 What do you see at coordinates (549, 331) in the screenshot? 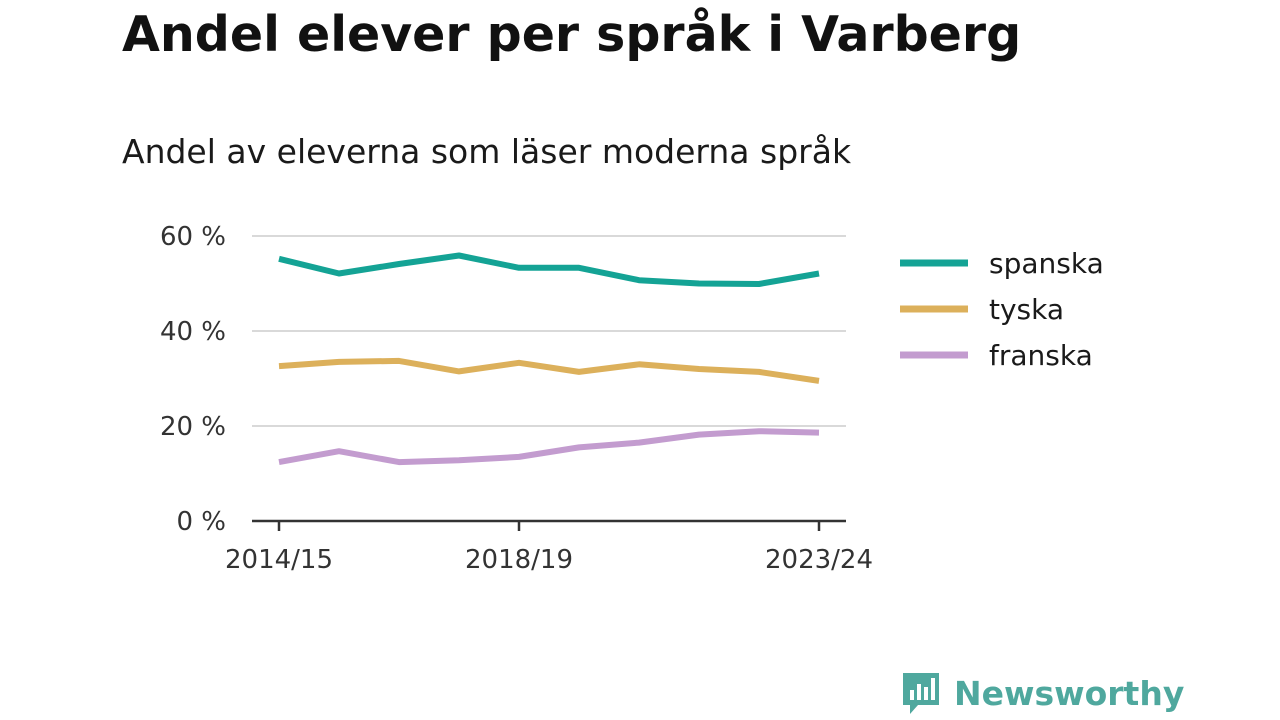
I see `grid-lines` at bounding box center [549, 331].